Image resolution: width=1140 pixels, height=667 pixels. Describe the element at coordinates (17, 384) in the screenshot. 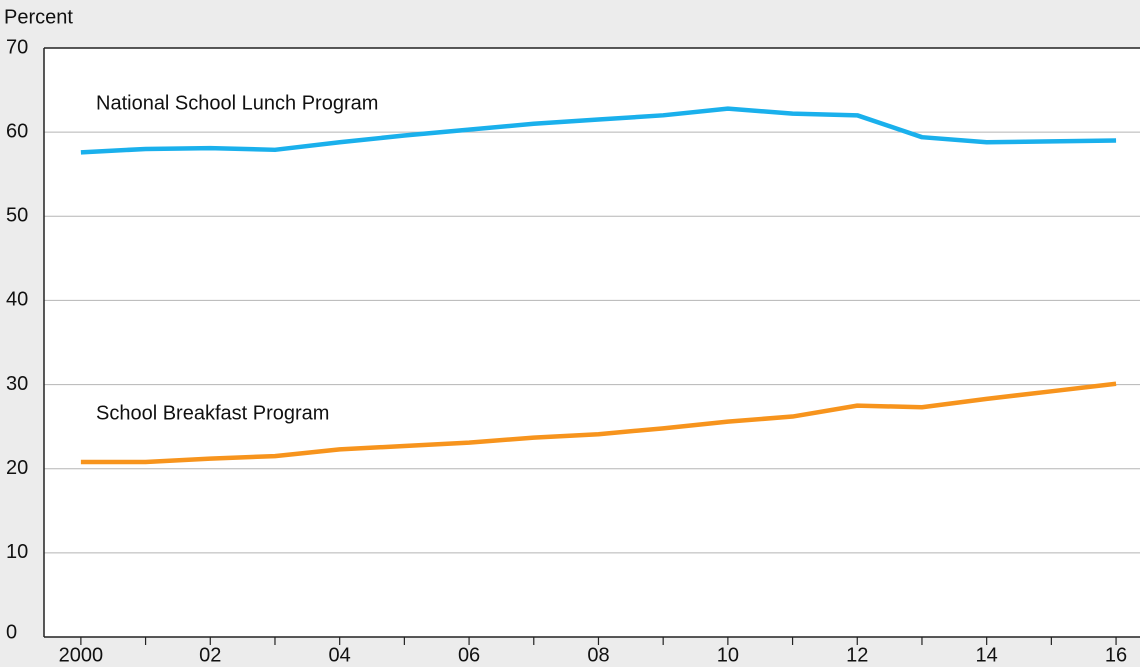

I see `y-tick-label: 30` at that location.